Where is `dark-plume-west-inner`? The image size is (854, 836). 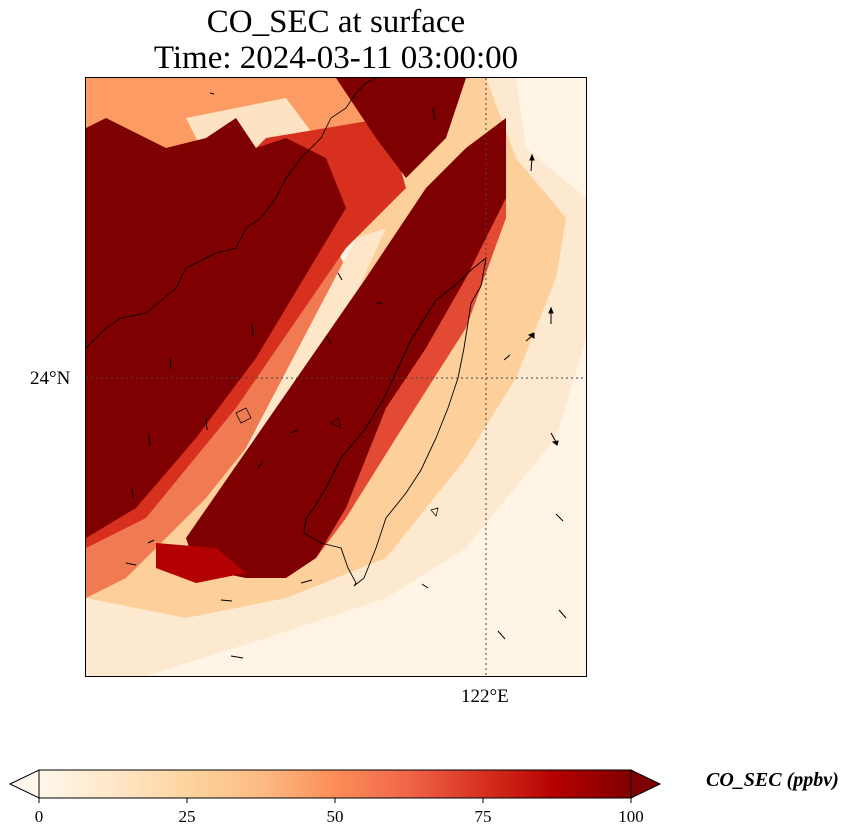
dark-plume-west-inner is located at coordinates (196, 358).